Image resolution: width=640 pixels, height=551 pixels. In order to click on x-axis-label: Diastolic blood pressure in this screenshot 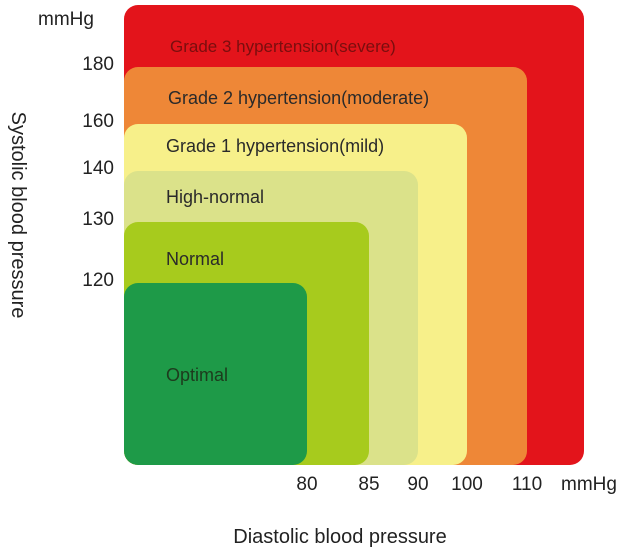, I will do `click(339, 537)`.